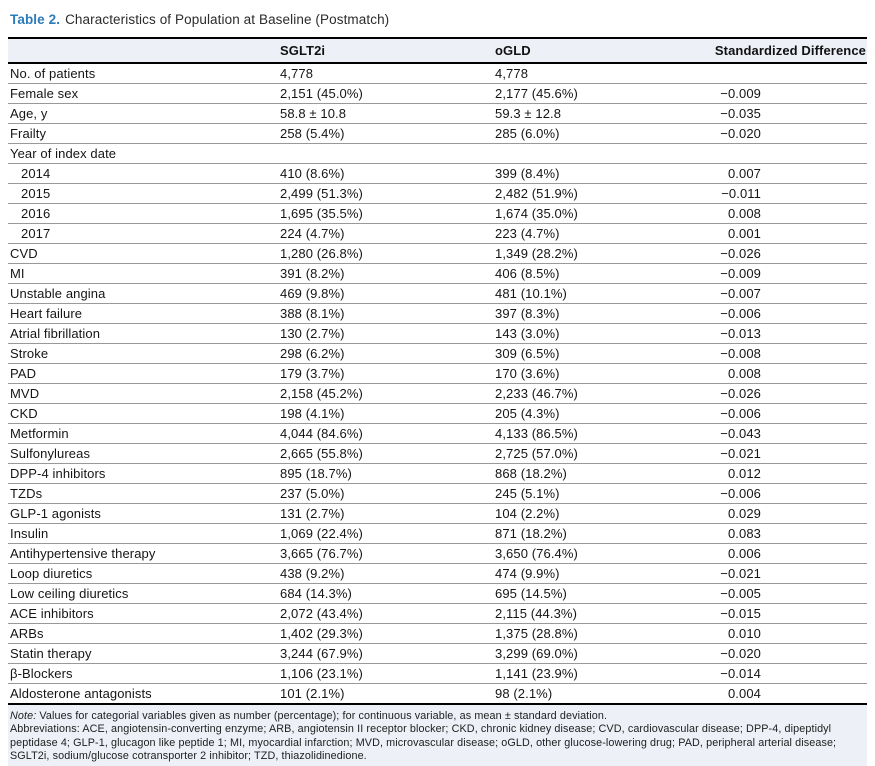 This screenshot has width=875, height=766. I want to click on ogld-value-cell: 223 (4.7%), so click(600, 233).